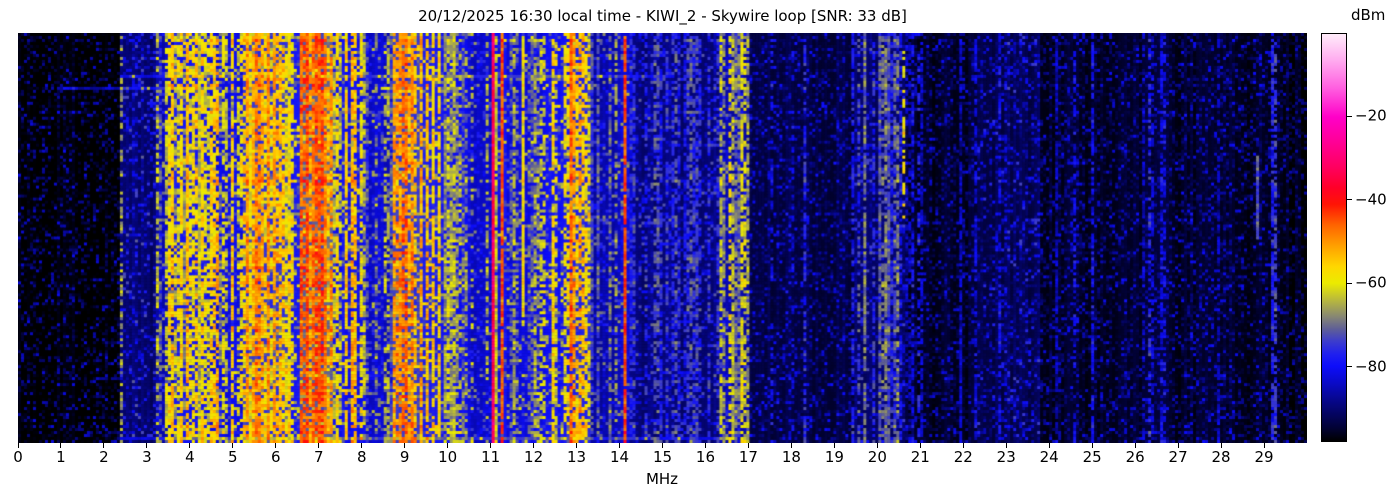 The image size is (1400, 500). What do you see at coordinates (920, 457) in the screenshot?
I see `x-tick-label: 21` at bounding box center [920, 457].